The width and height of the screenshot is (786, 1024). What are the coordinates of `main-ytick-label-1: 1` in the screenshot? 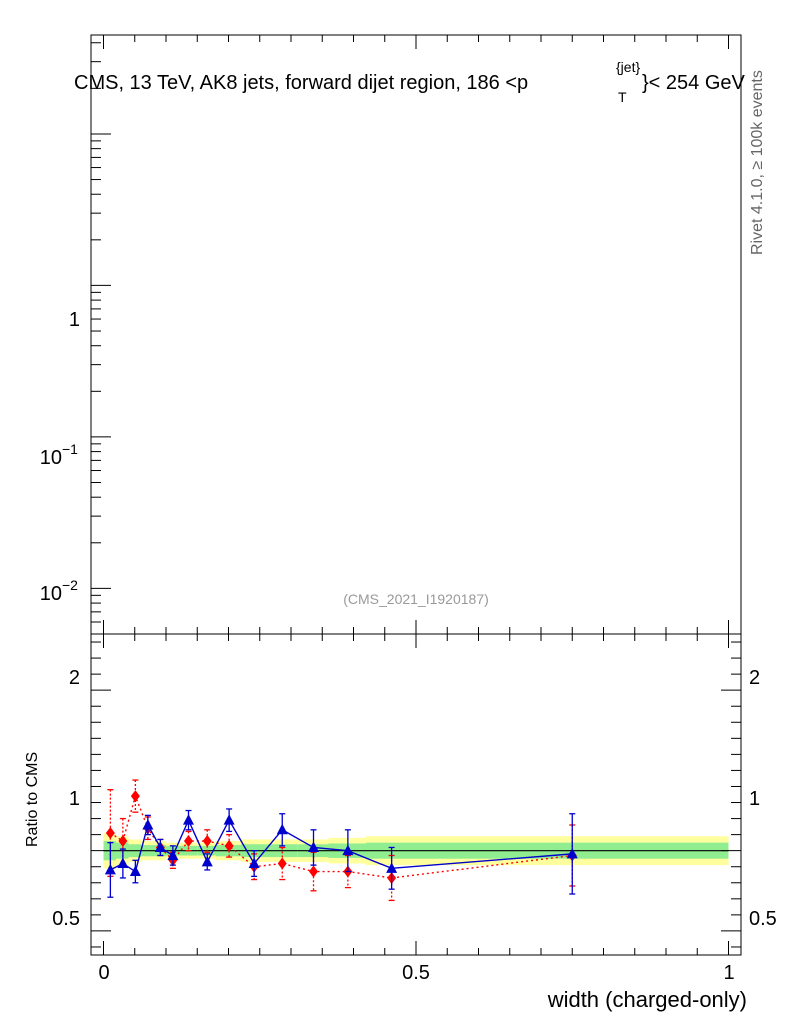 It's located at (74, 320).